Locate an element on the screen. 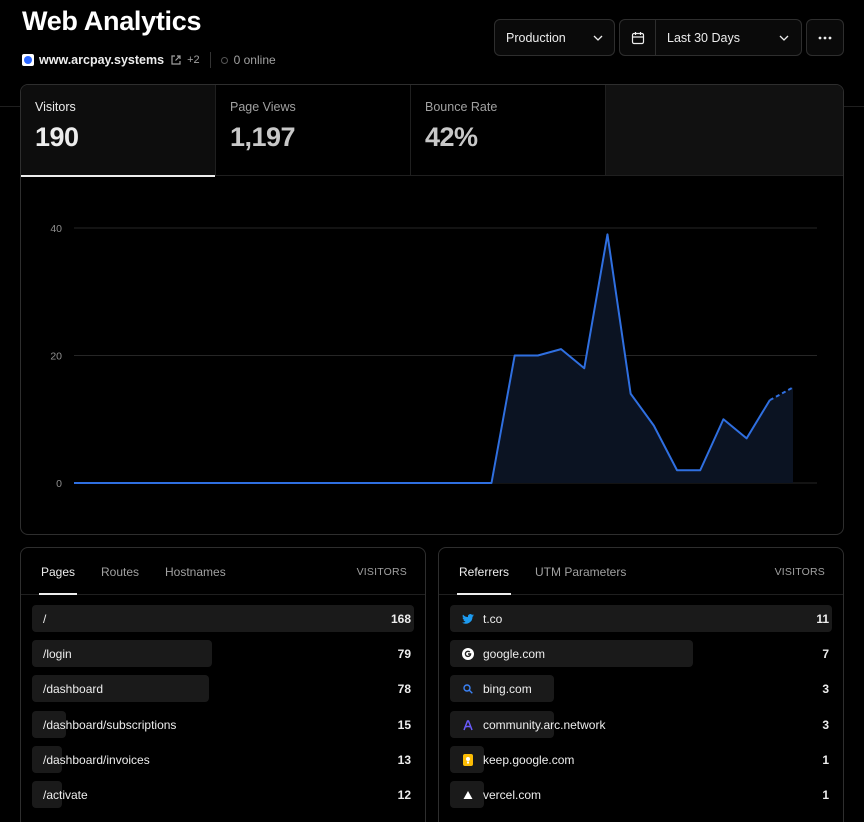 This screenshot has width=864, height=822. metric-tab-bounce-rate: Bounce Rate 42% is located at coordinates (508, 130).